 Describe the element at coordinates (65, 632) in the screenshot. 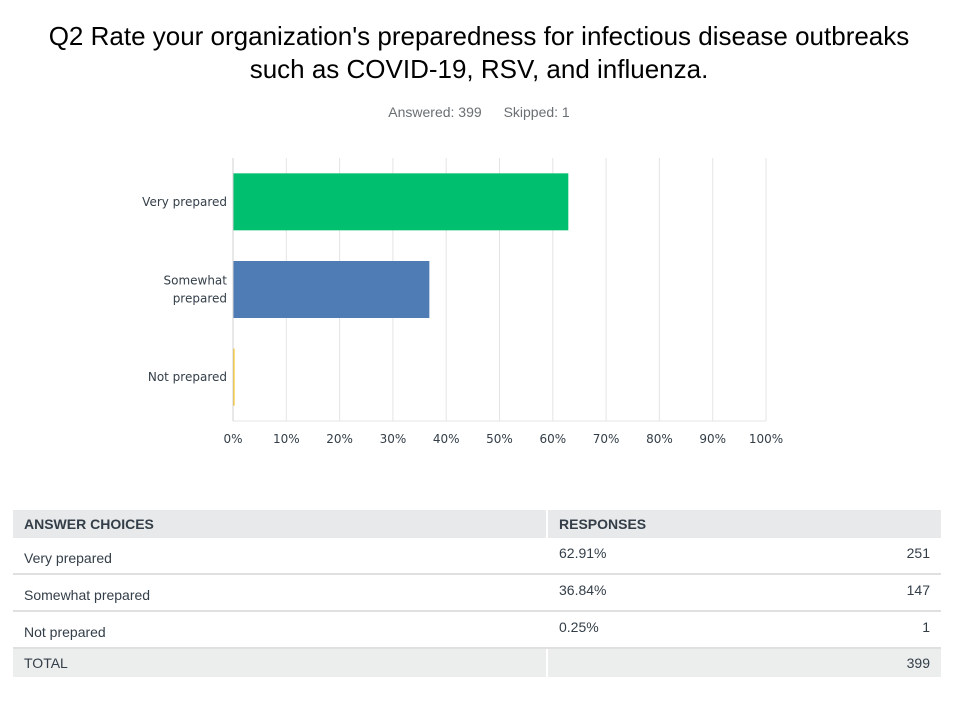

I see `choice-label: Not prepared` at that location.